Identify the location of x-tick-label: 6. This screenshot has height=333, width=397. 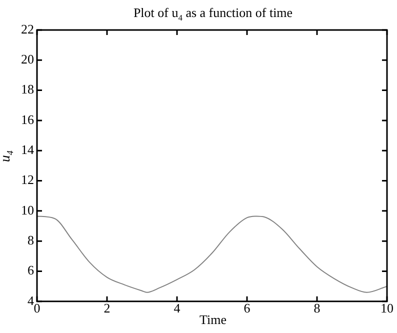
(247, 308).